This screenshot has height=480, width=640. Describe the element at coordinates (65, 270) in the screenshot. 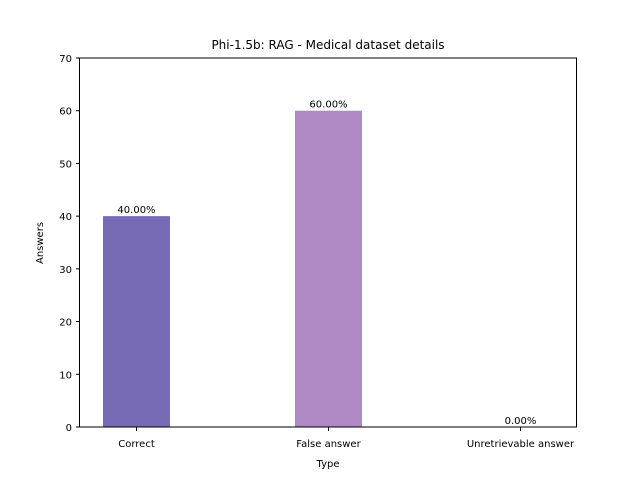

I see `y-tick-label: 30` at that location.